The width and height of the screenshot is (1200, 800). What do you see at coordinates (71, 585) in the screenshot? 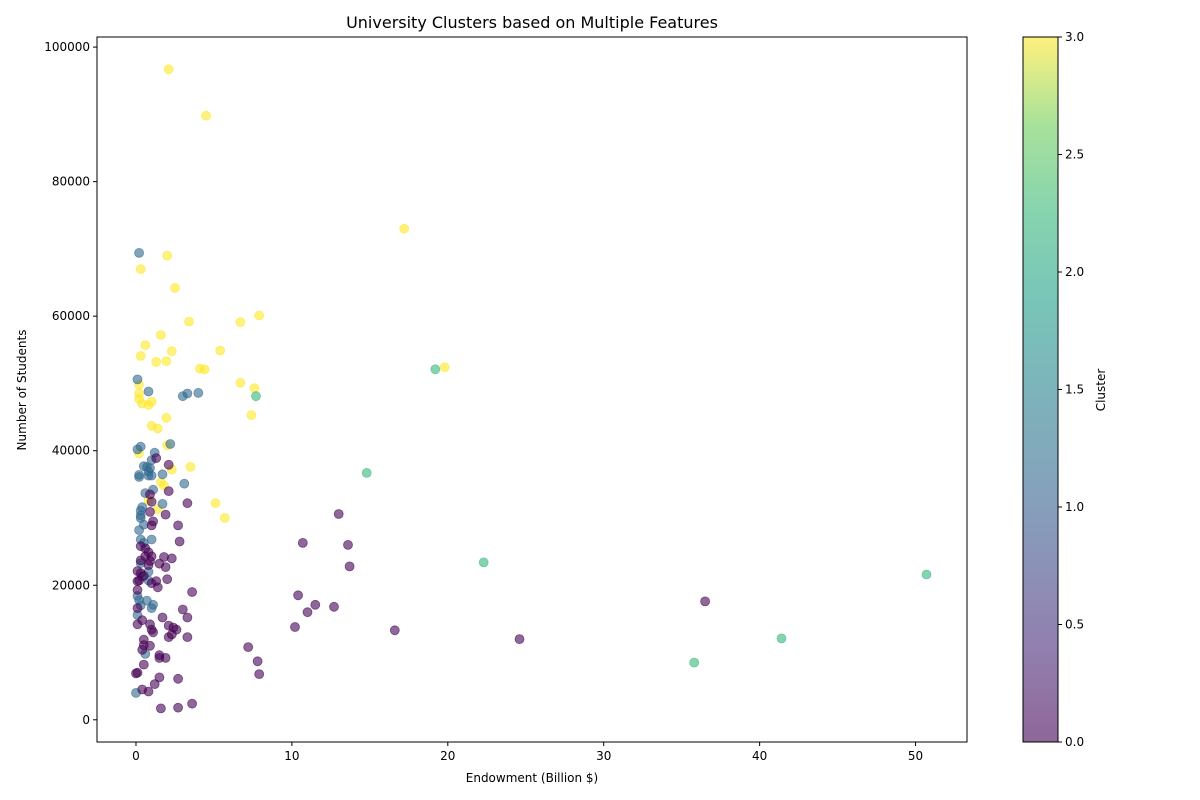
I see `y-tick-label: 20000` at bounding box center [71, 585].